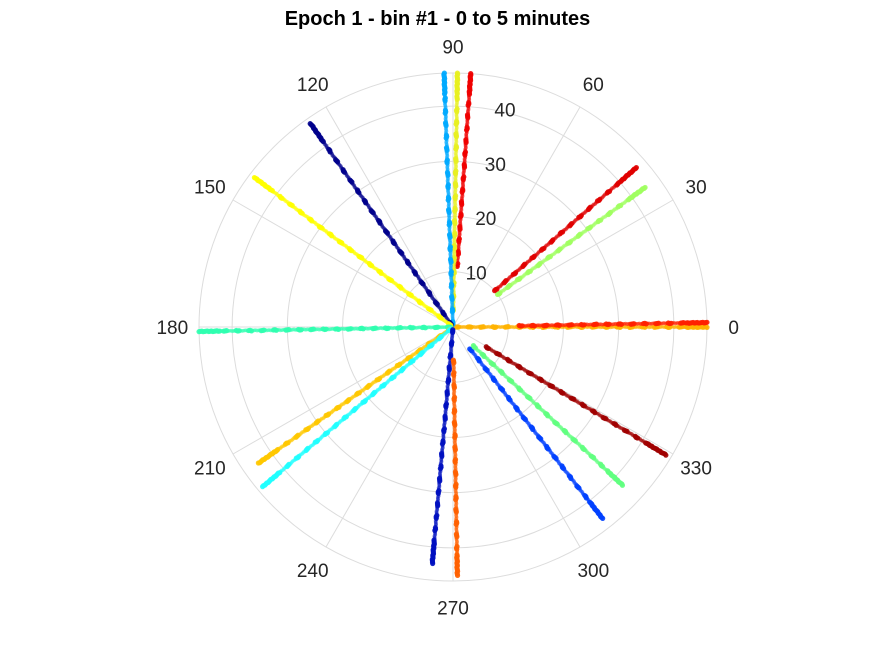 This screenshot has height=656, width=875. Describe the element at coordinates (593, 85) in the screenshot. I see `theta-tick-label: 60` at that location.